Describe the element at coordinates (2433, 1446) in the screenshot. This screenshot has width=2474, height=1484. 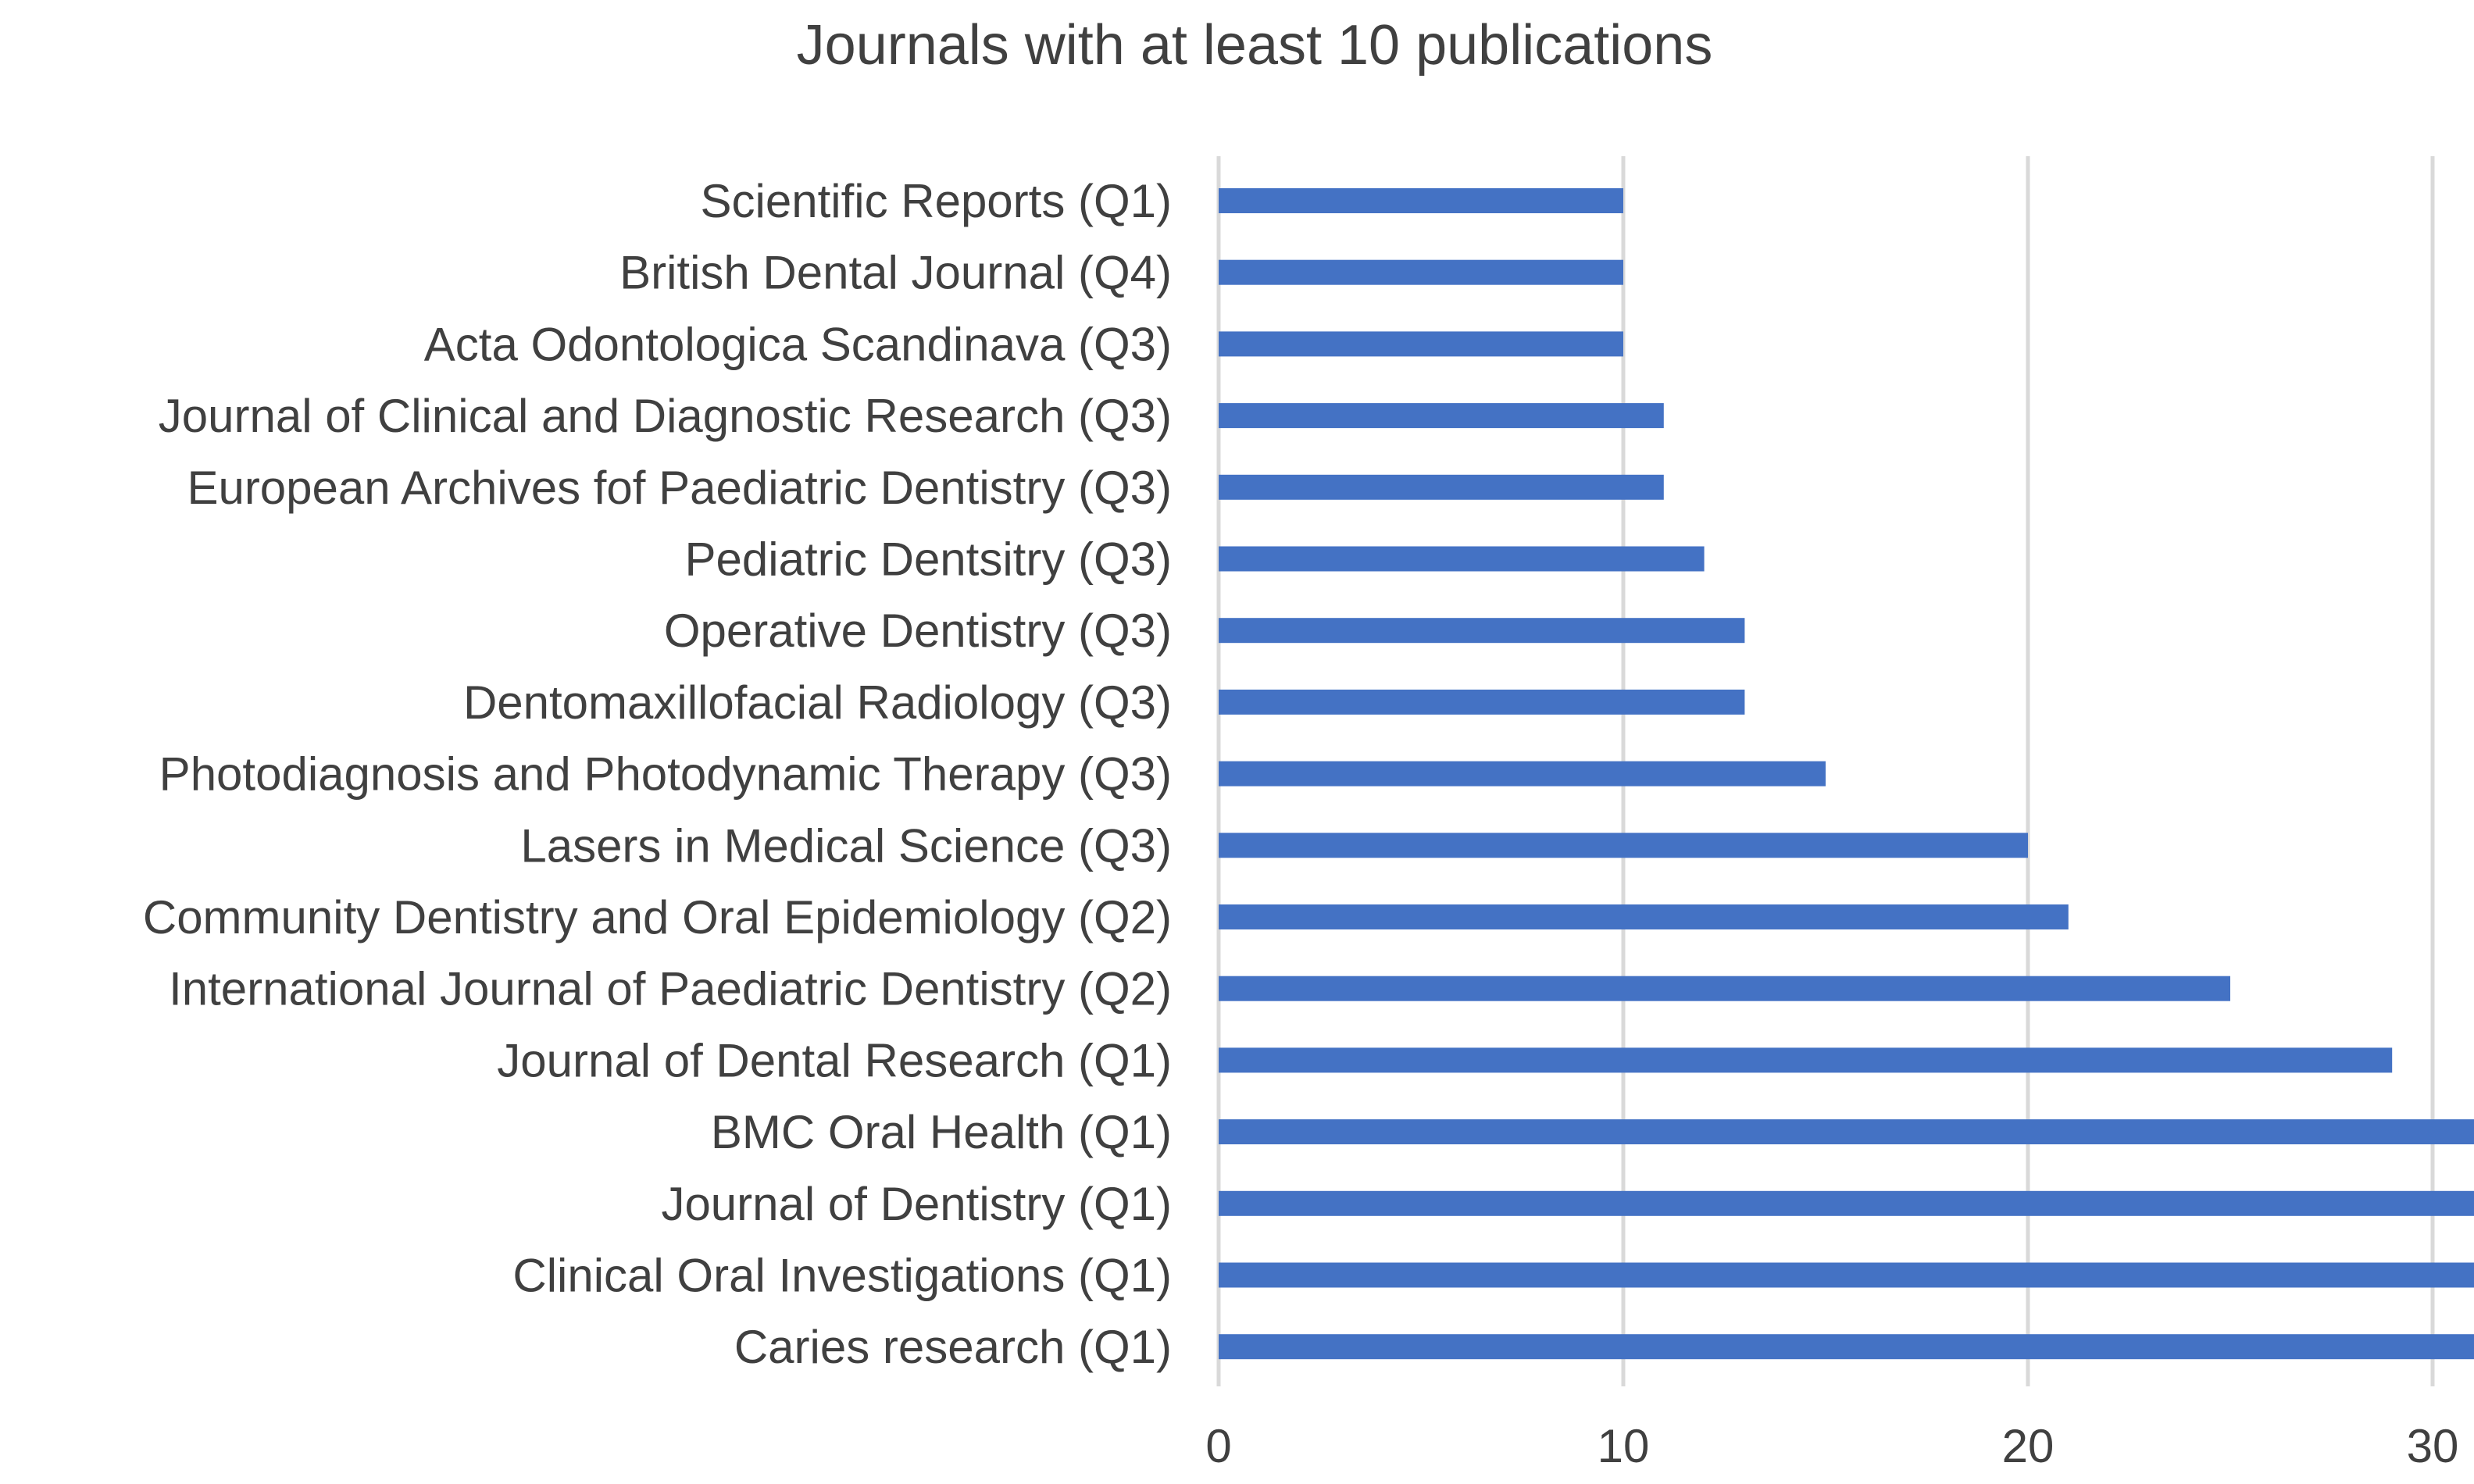
I see `x-tick-label: 30` at that location.